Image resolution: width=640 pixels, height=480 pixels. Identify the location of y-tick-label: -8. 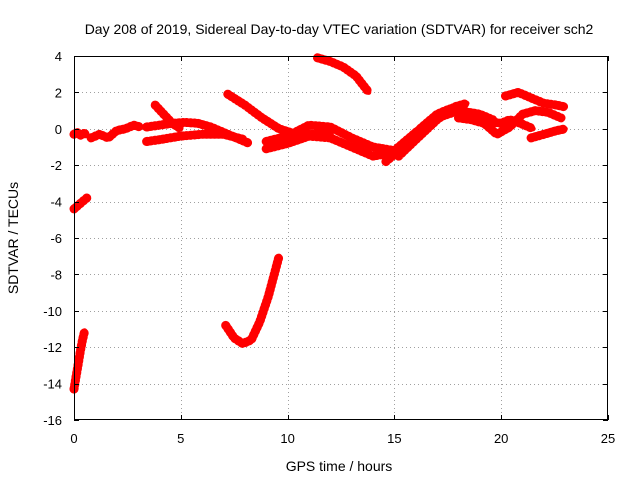
(56, 274).